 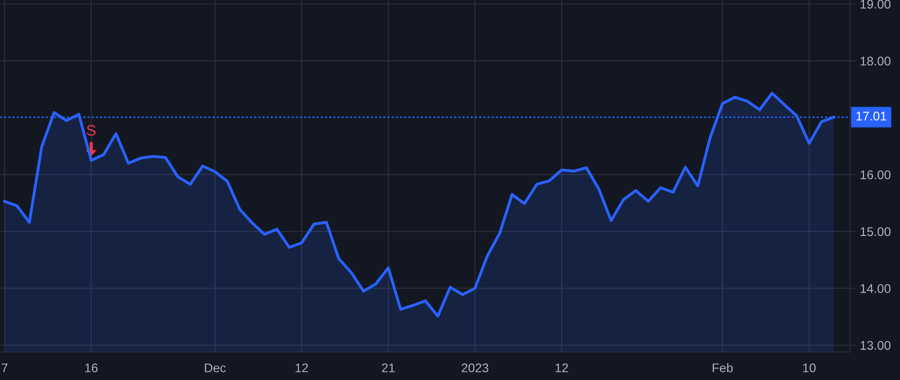 I want to click on x-tick-label: 21, so click(x=388, y=367).